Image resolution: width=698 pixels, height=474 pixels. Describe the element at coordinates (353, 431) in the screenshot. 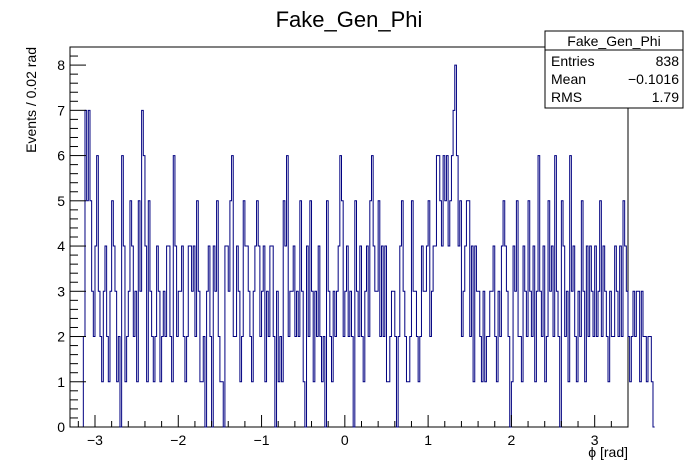

I see `x-axis: −3 −2 −1 0 1 2 3` at that location.